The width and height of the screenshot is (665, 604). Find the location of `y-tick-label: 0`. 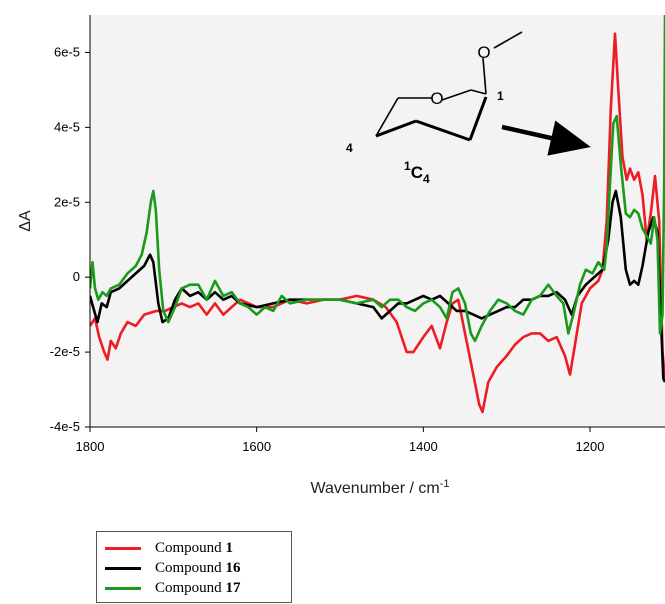

y-tick-label: 0 is located at coordinates (76, 276).